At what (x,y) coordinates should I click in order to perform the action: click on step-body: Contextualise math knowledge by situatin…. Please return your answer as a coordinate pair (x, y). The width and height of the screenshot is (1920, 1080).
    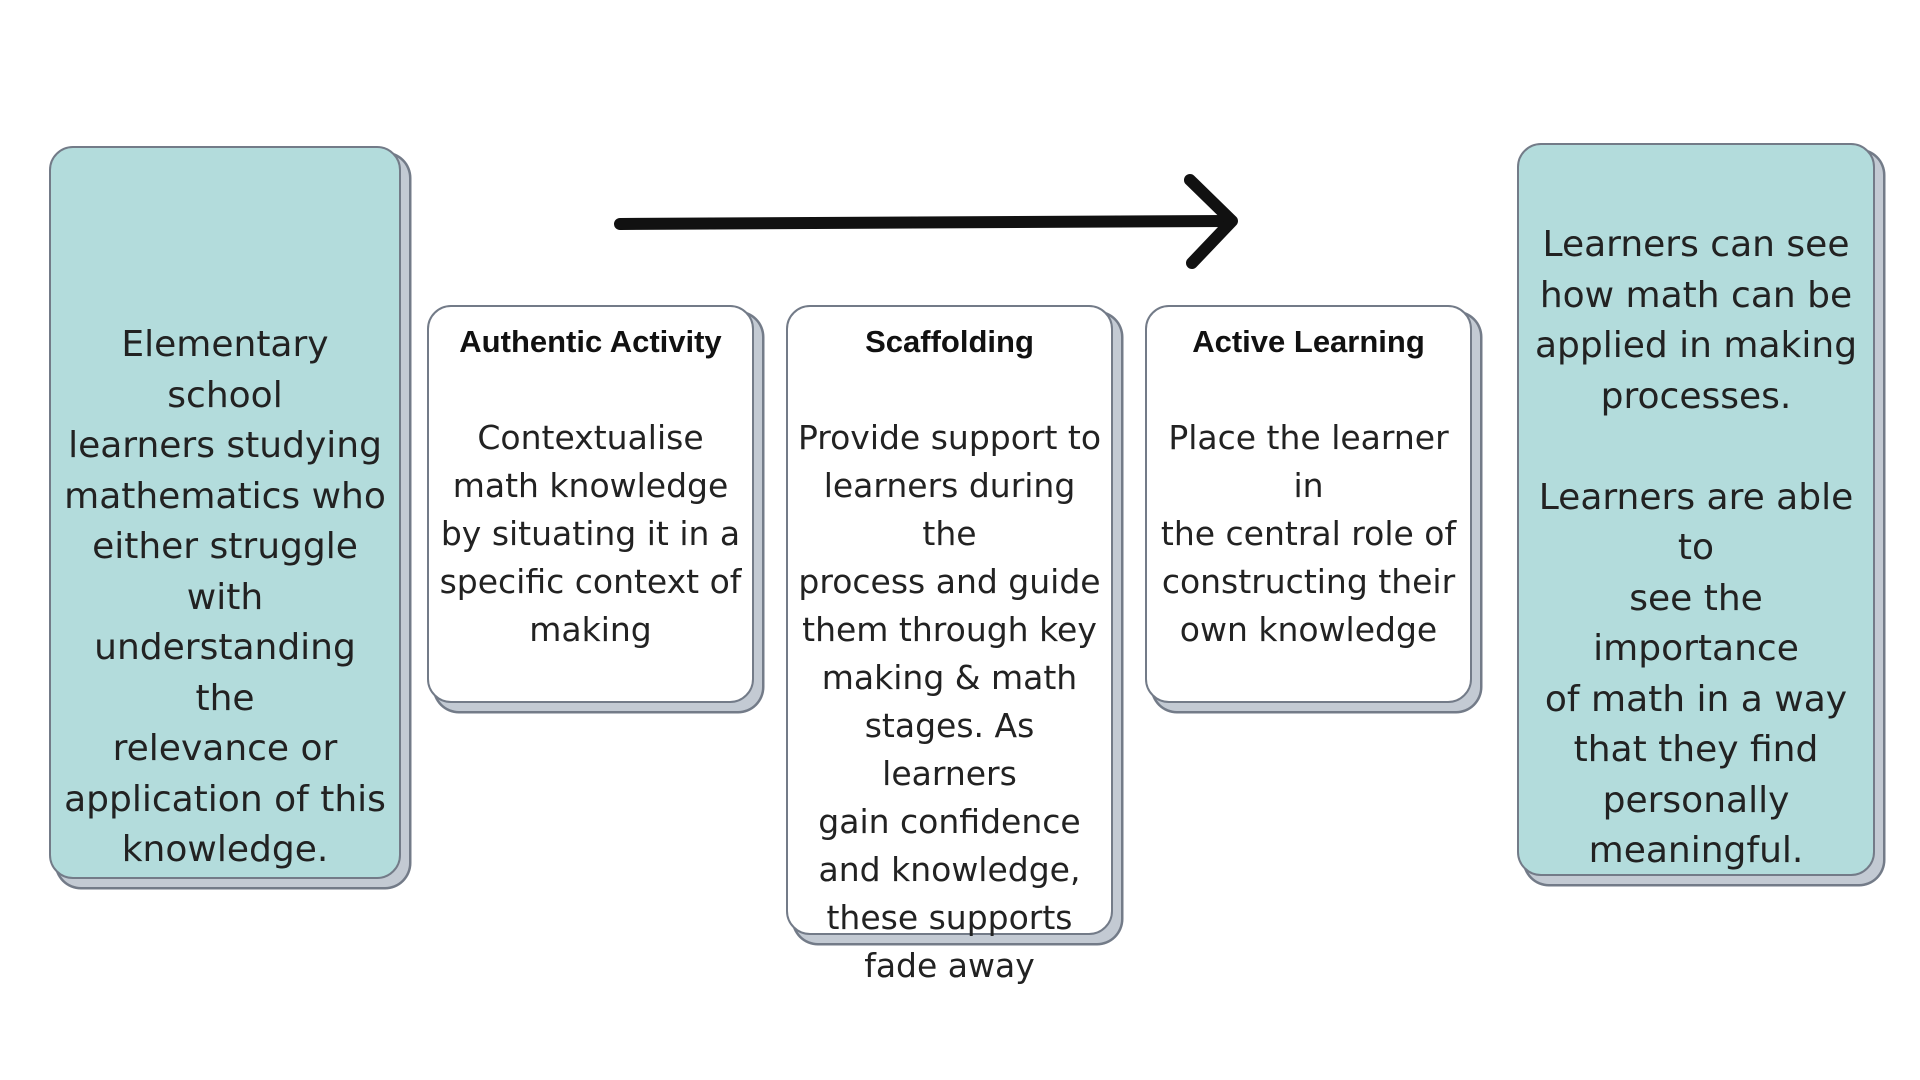
    Looking at the image, I should click on (590, 533).